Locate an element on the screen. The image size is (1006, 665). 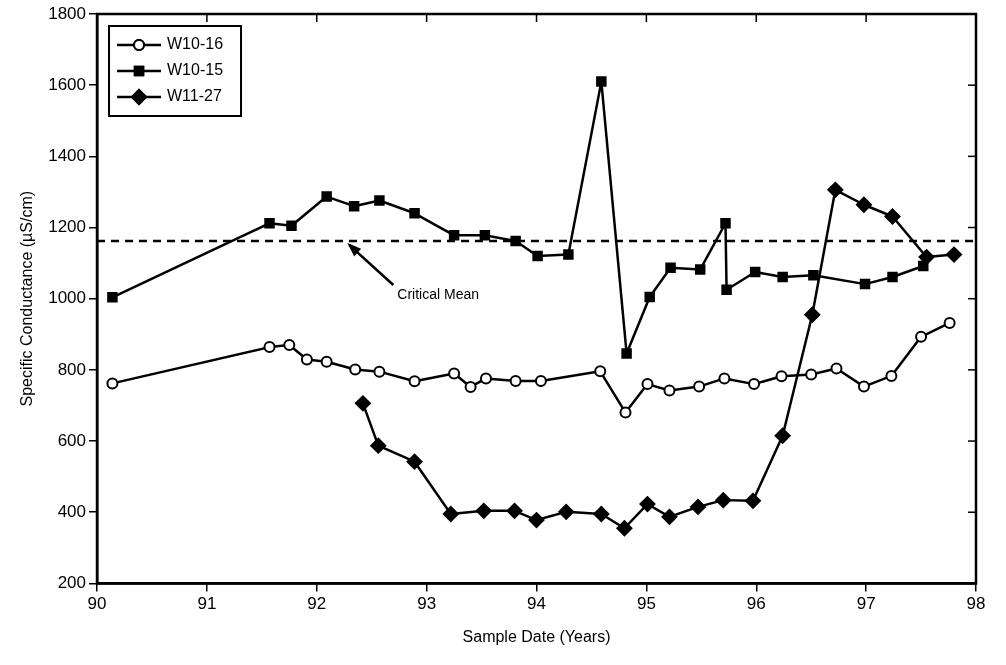
y-tick-label: 800 is located at coordinates (72, 369).